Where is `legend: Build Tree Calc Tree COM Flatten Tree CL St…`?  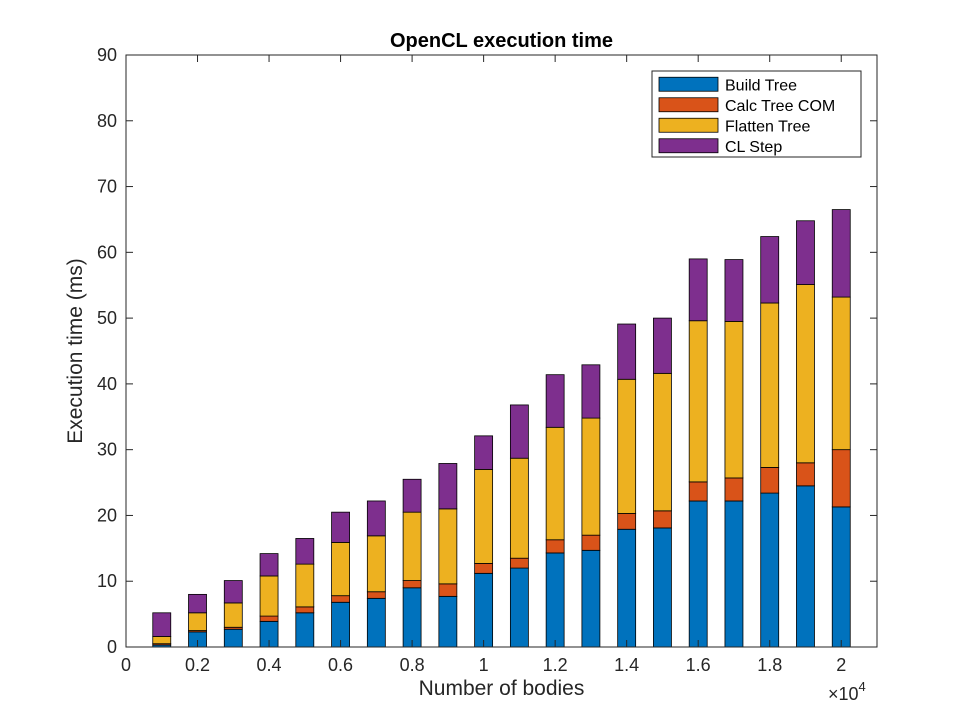
legend: Build Tree Calc Tree COM Flatten Tree CL St… is located at coordinates (756, 114).